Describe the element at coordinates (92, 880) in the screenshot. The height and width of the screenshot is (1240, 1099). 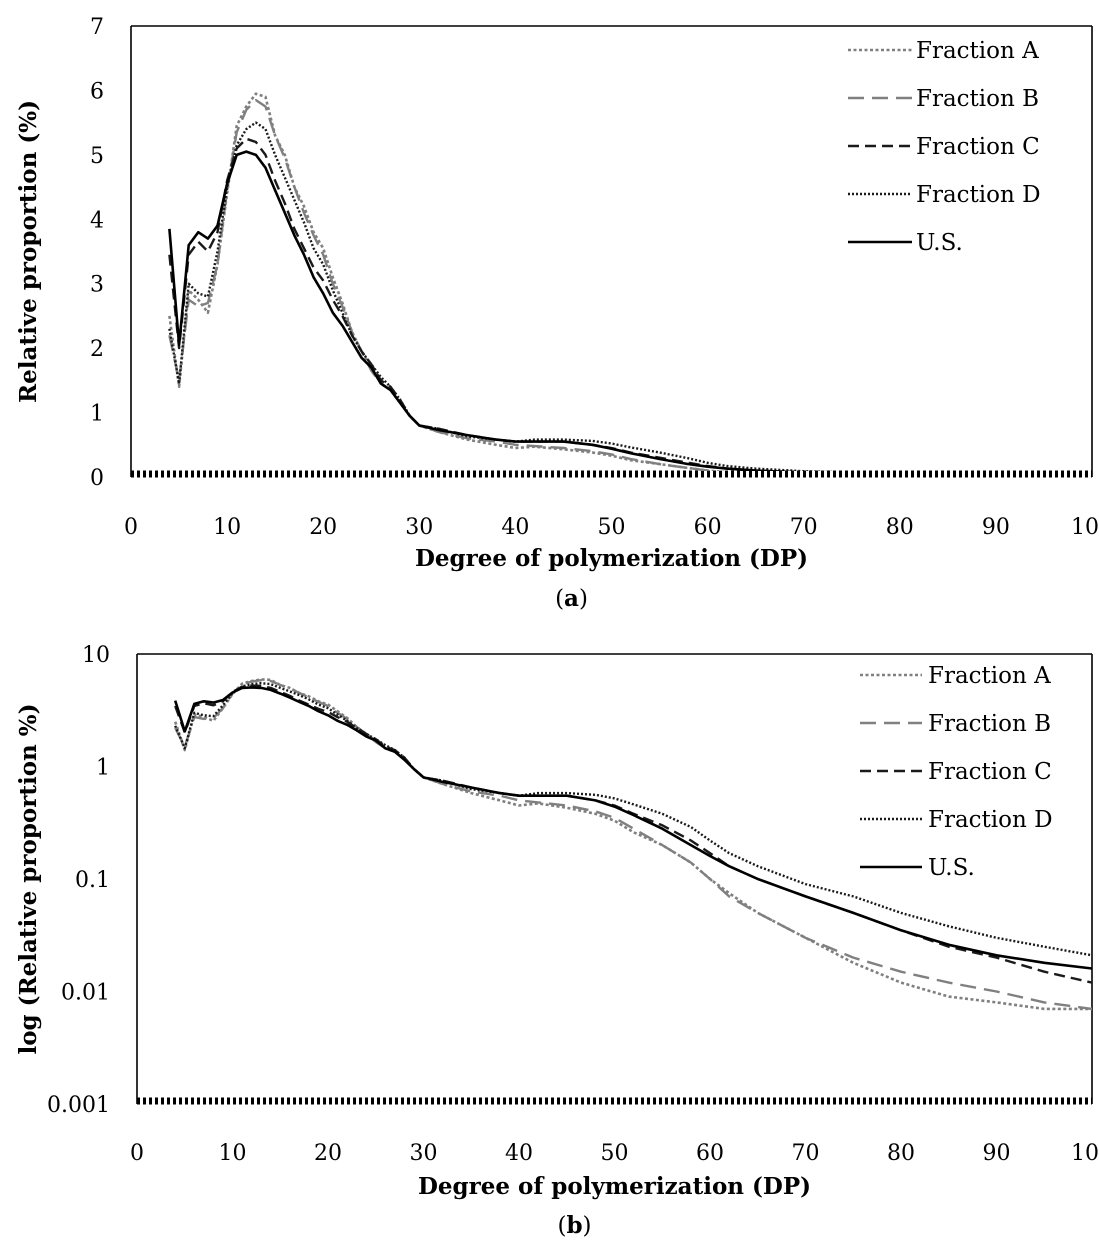
I see `y-tick-label: 0.1` at that location.